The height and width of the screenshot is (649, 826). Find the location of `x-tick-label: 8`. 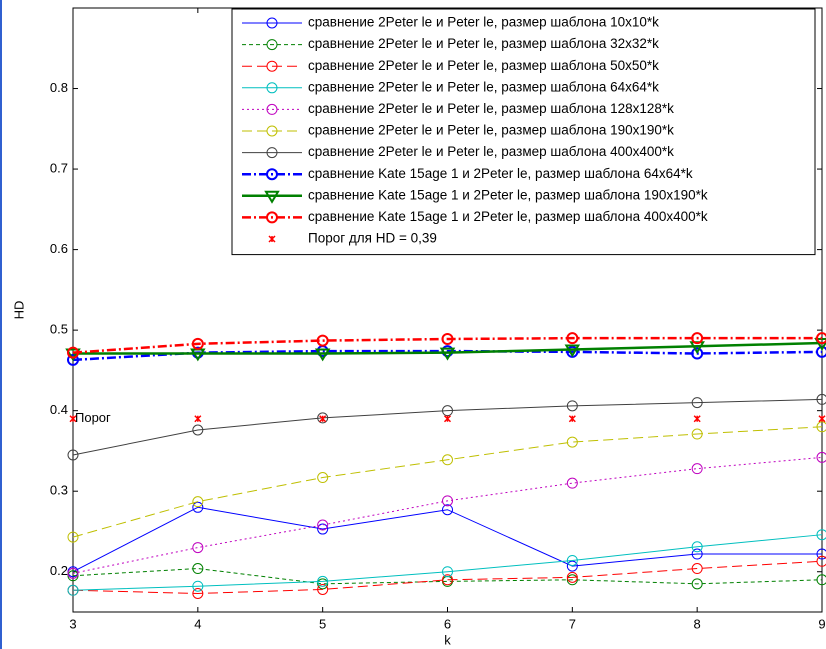

x-tick-label: 8 is located at coordinates (697, 623).